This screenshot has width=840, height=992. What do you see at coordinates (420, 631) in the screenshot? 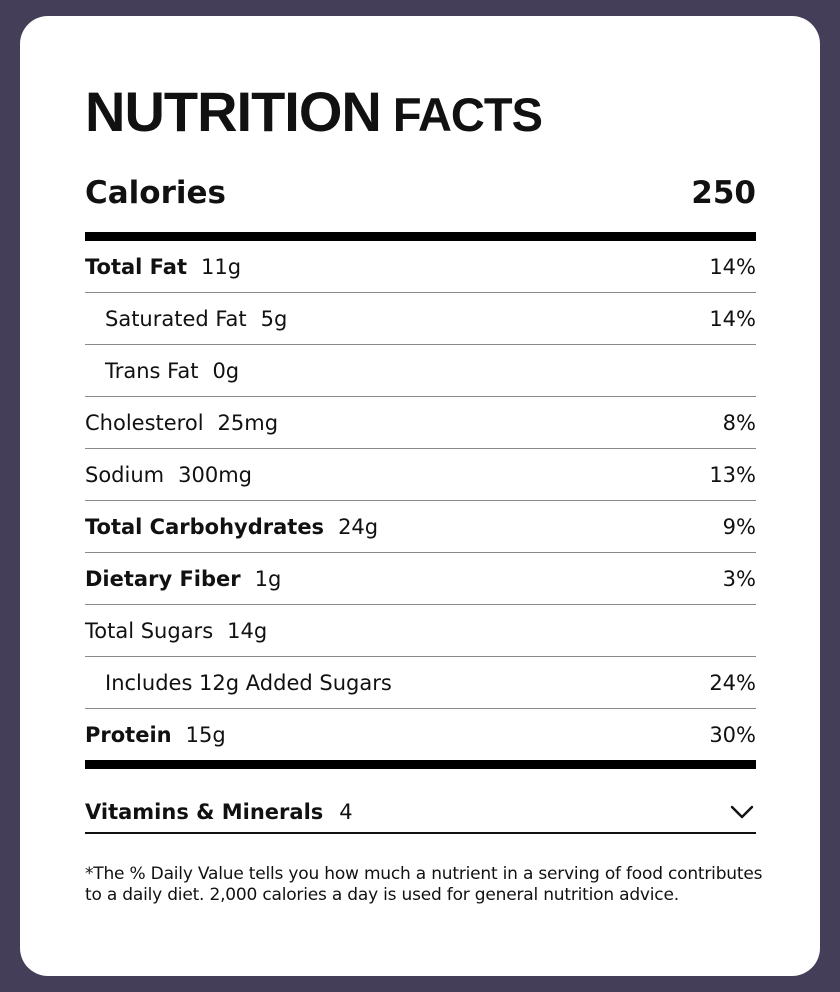
I see `nutrient-row: Total Sugars 14g` at bounding box center [420, 631].